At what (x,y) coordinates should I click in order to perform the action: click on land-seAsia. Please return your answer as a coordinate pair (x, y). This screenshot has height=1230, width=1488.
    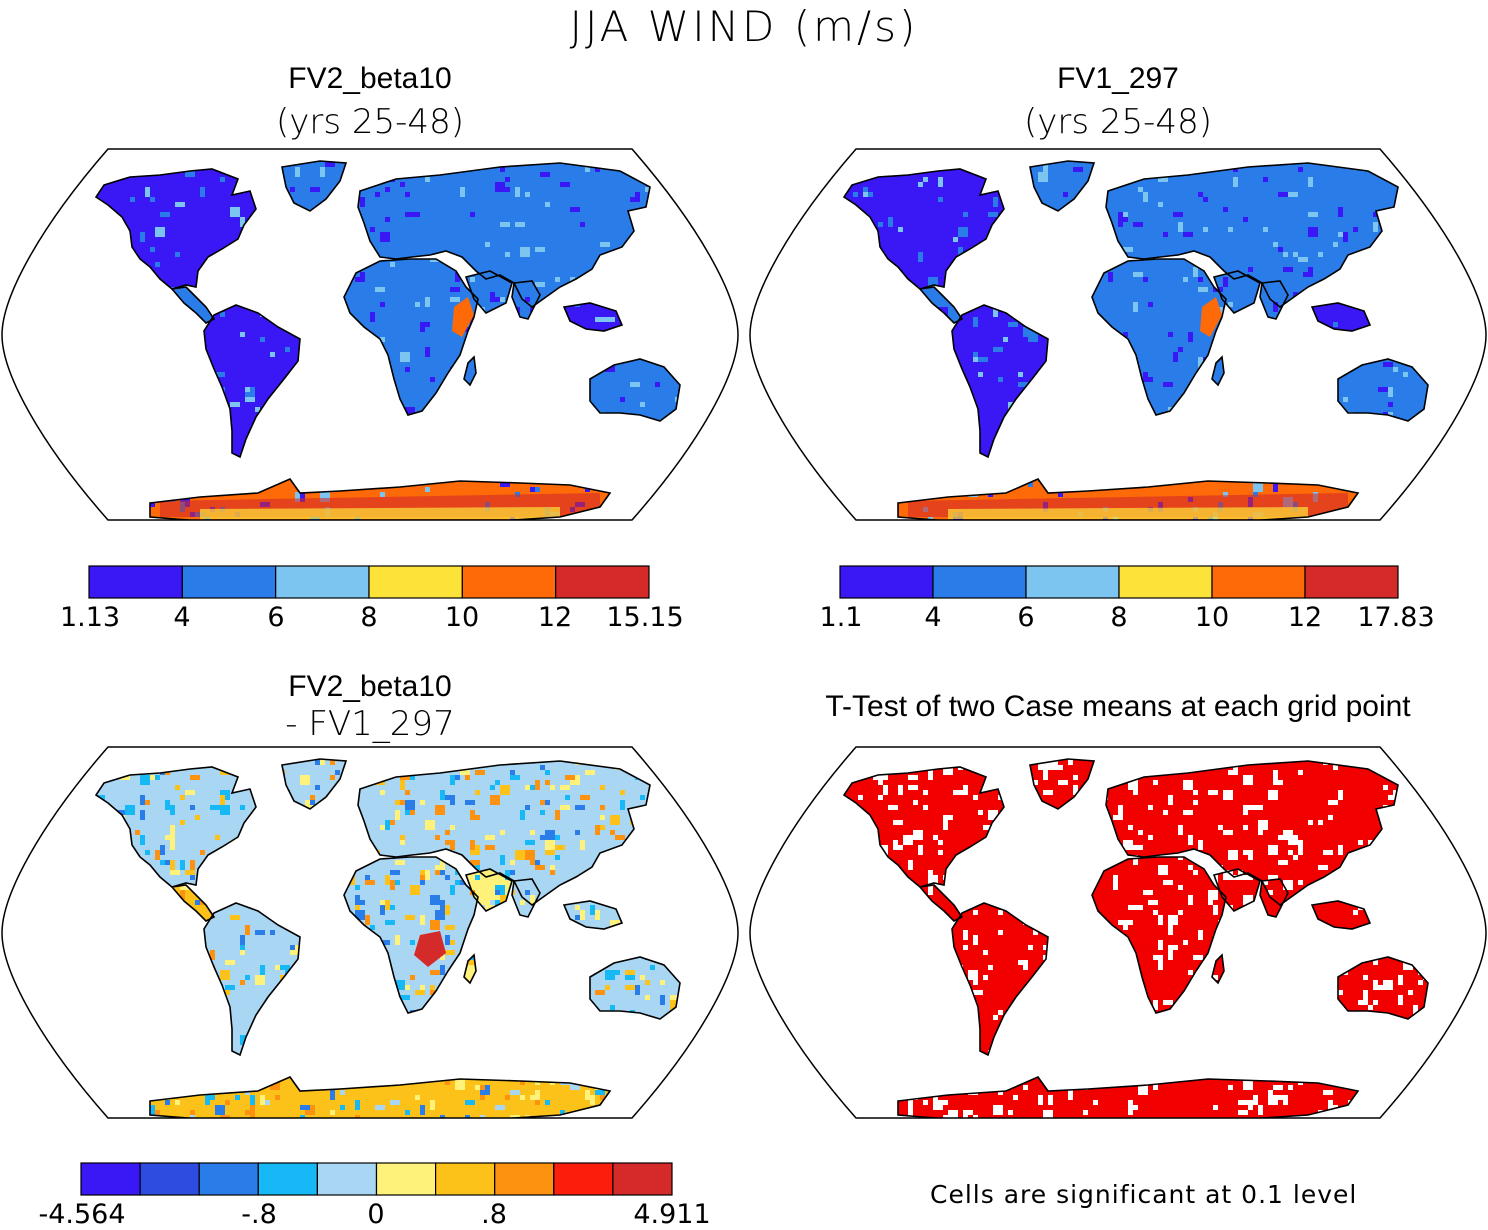
    Looking at the image, I should click on (1341, 915).